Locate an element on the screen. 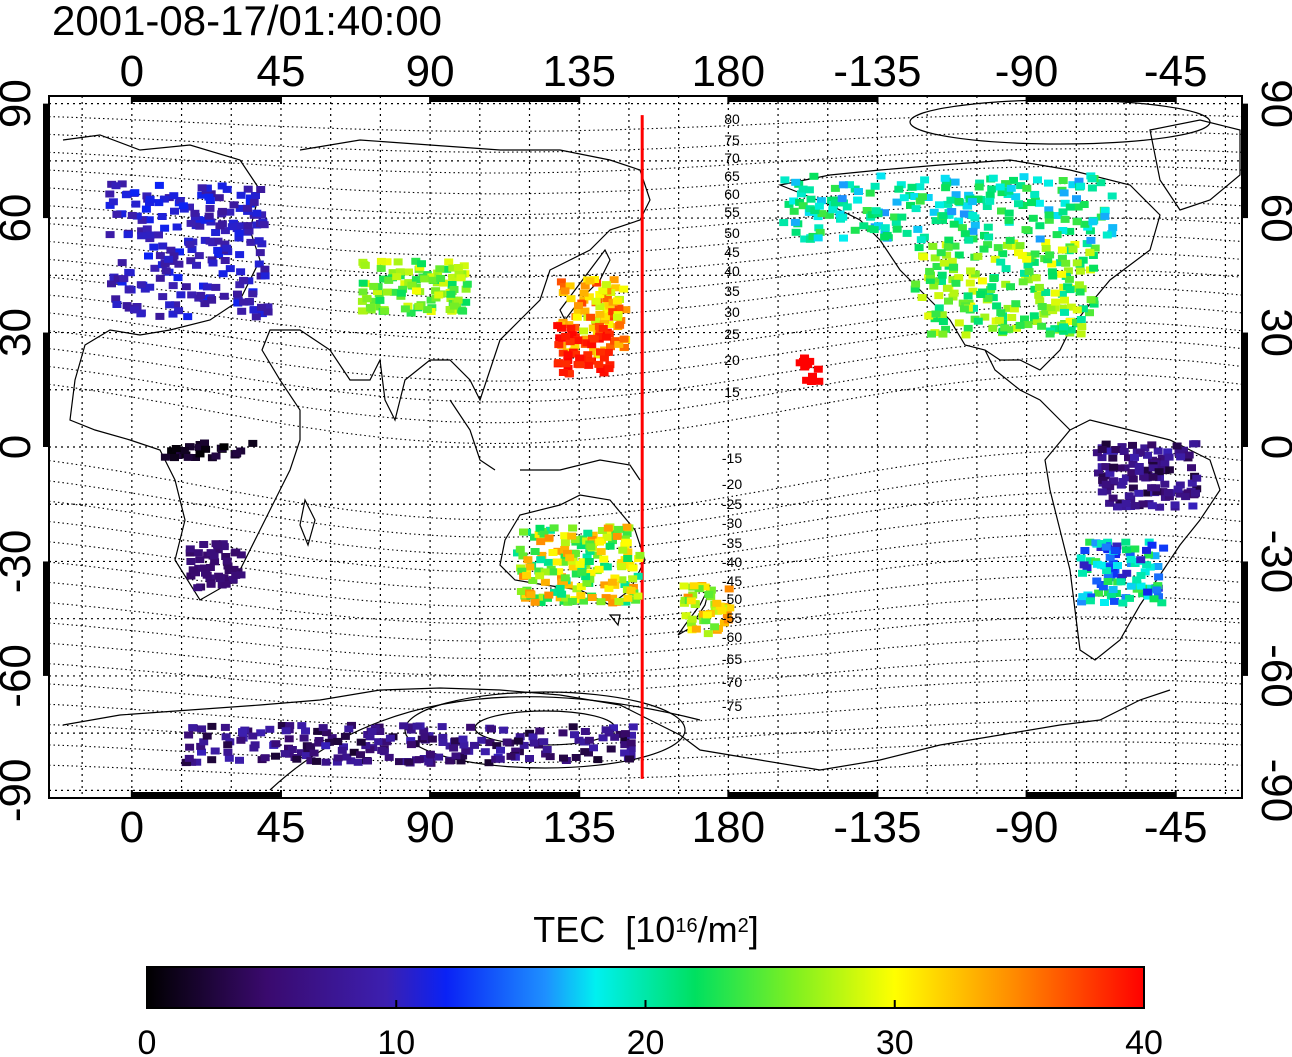 The image size is (1292, 1057). lat-tick-label: 60 is located at coordinates (1272, 218).